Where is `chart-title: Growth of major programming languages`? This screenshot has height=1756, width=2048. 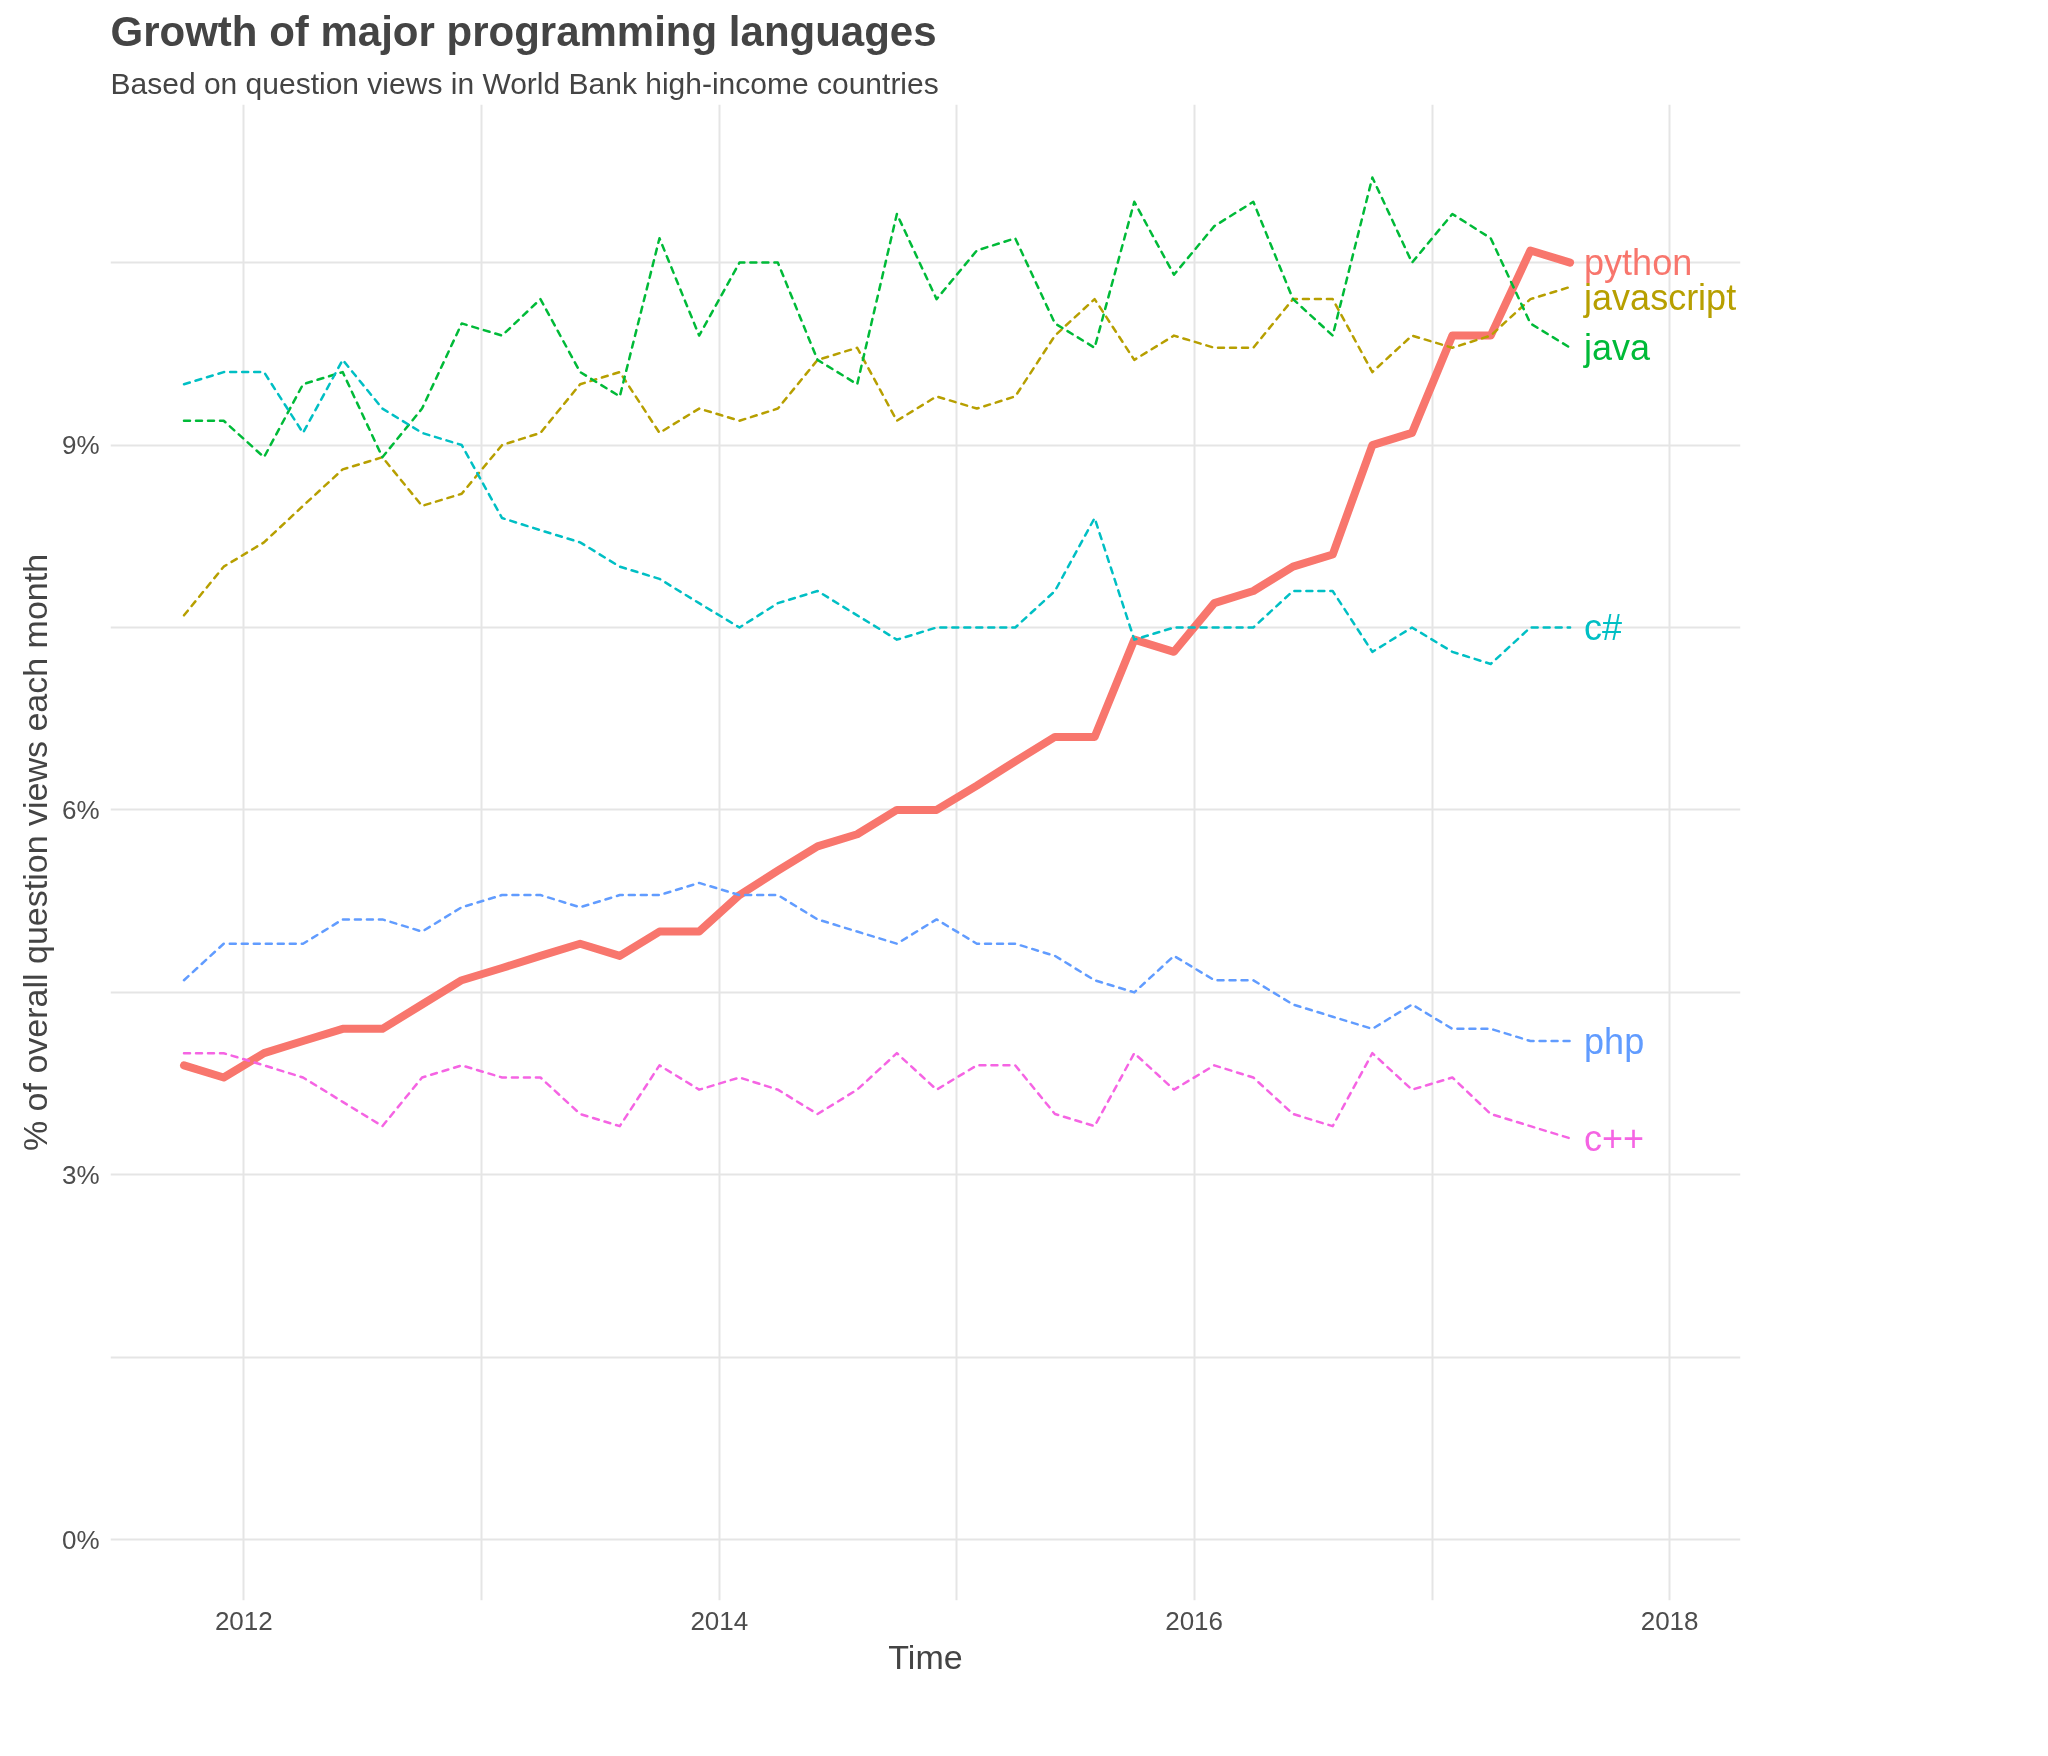
chart-title: Growth of major programming languages is located at coordinates (523, 31).